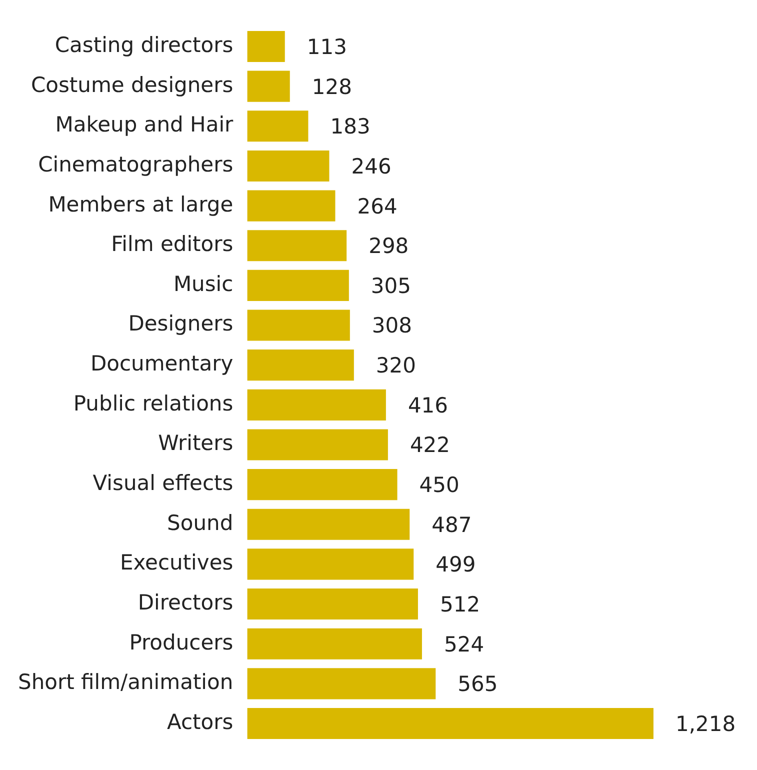 Image resolution: width=757 pixels, height=770 pixels. What do you see at coordinates (172, 244) in the screenshot?
I see `y-tick-label: Film editors` at bounding box center [172, 244].